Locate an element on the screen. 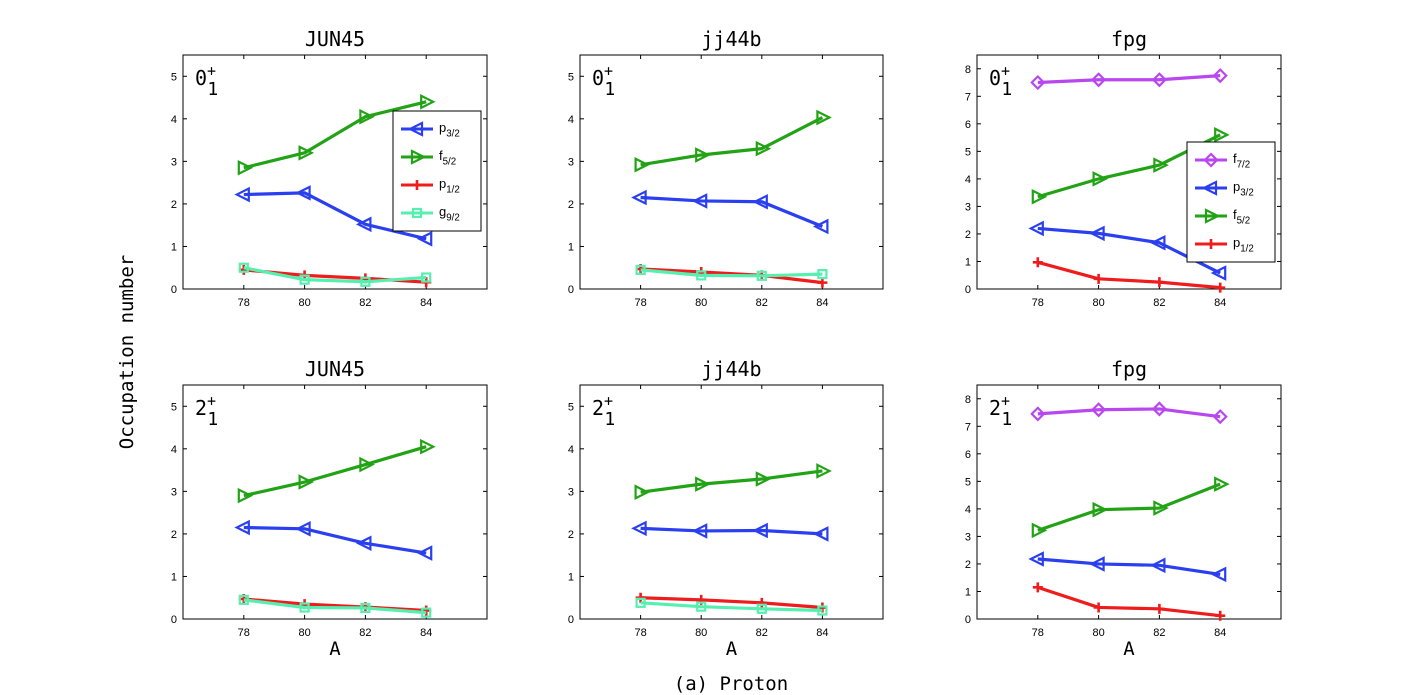 This screenshot has height=695, width=1416. legend-label-base: p is located at coordinates (442, 127).